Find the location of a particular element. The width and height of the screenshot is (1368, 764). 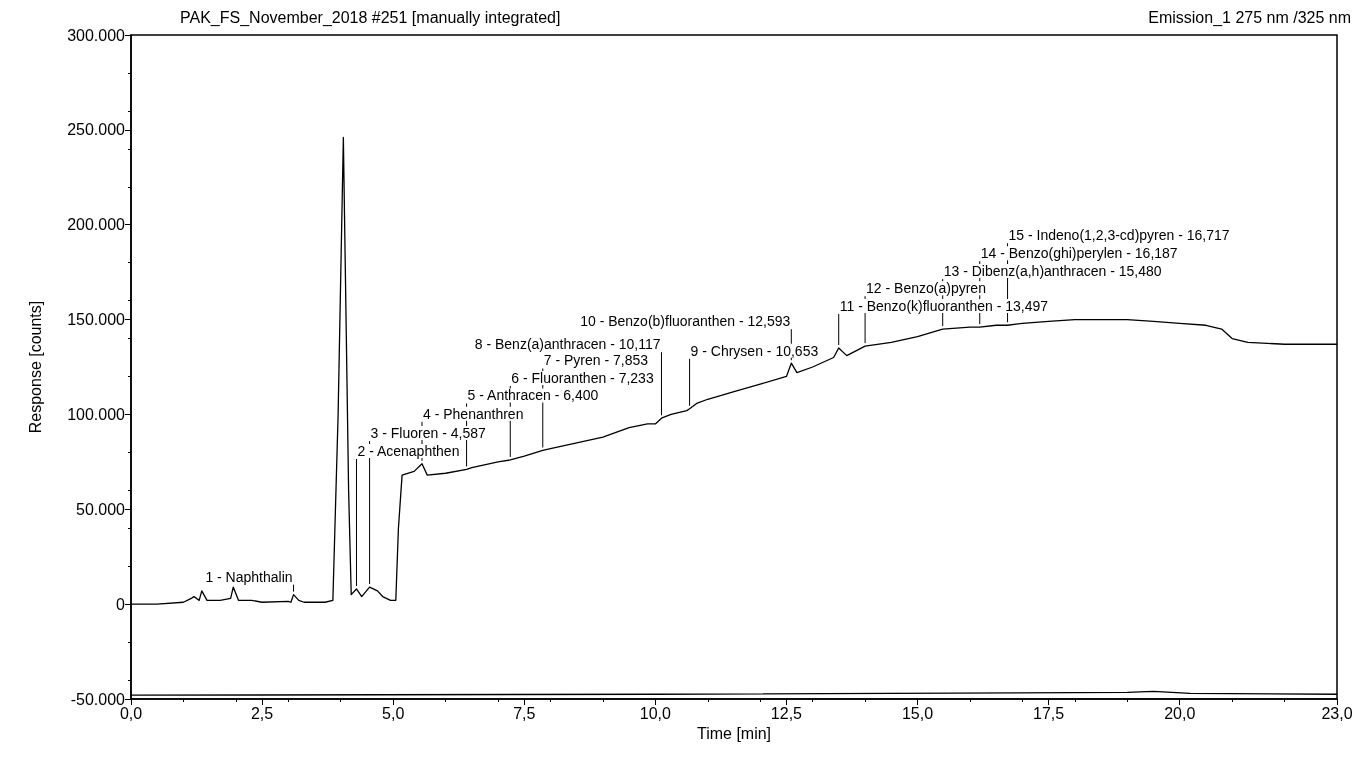

annotation: 14 - Benzo(ghi)perylen - 16,187 is located at coordinates (1079, 253).